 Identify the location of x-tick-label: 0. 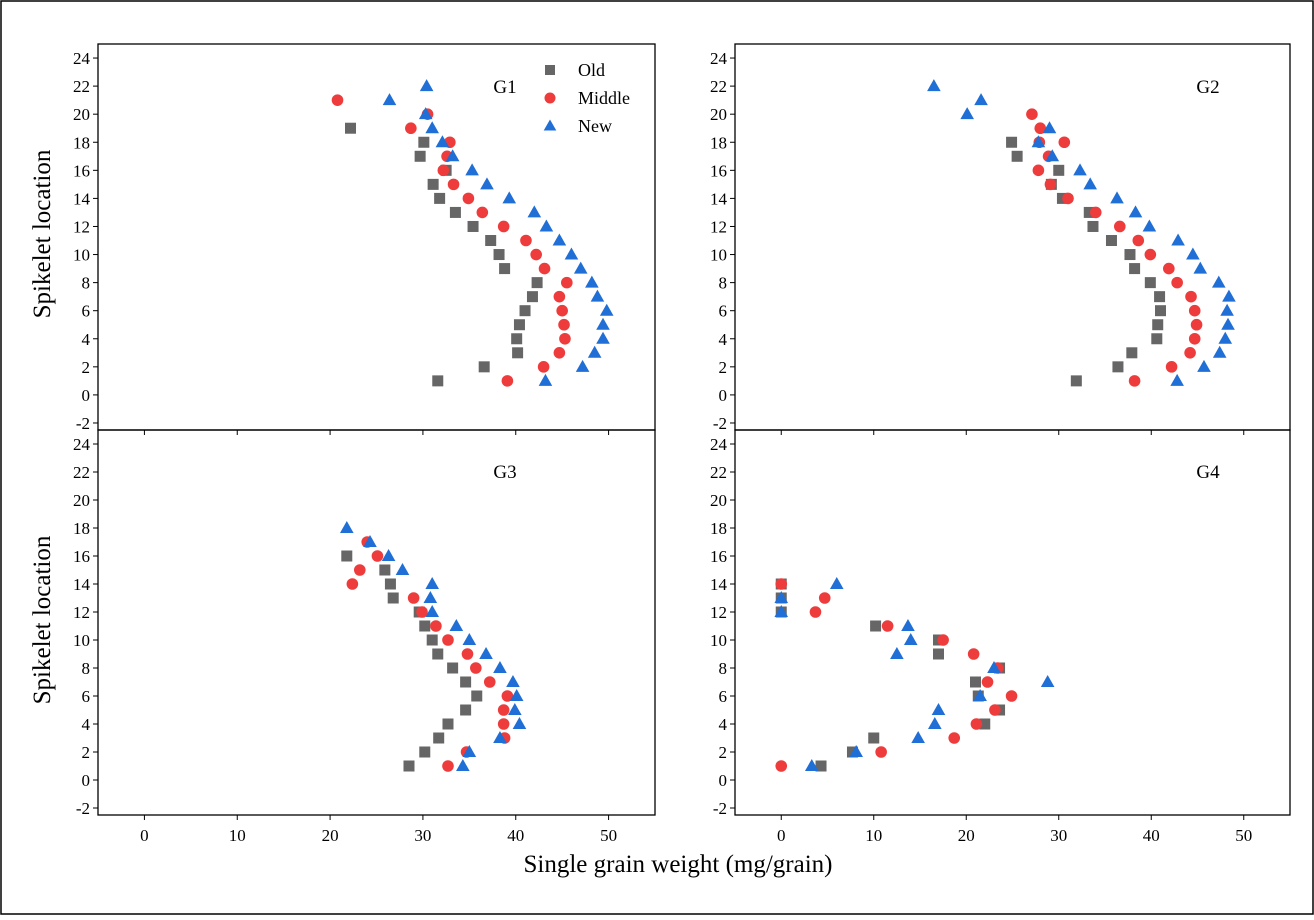
(781, 835).